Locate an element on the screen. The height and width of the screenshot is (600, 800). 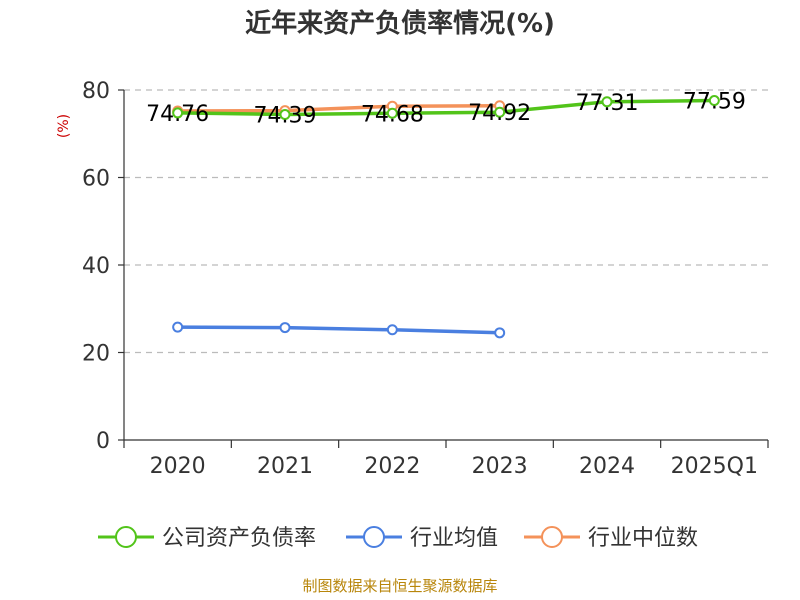
data-labels: 74.76 74.39 74.68 74.92 77.31 77.59 is located at coordinates (446, 109).